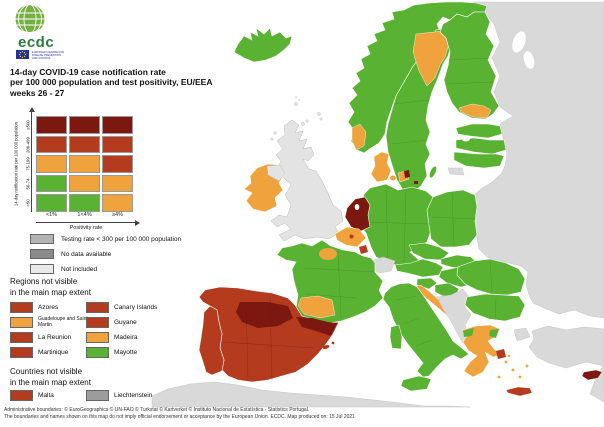  I want to click on martinique-label: Martinique, so click(53, 352).